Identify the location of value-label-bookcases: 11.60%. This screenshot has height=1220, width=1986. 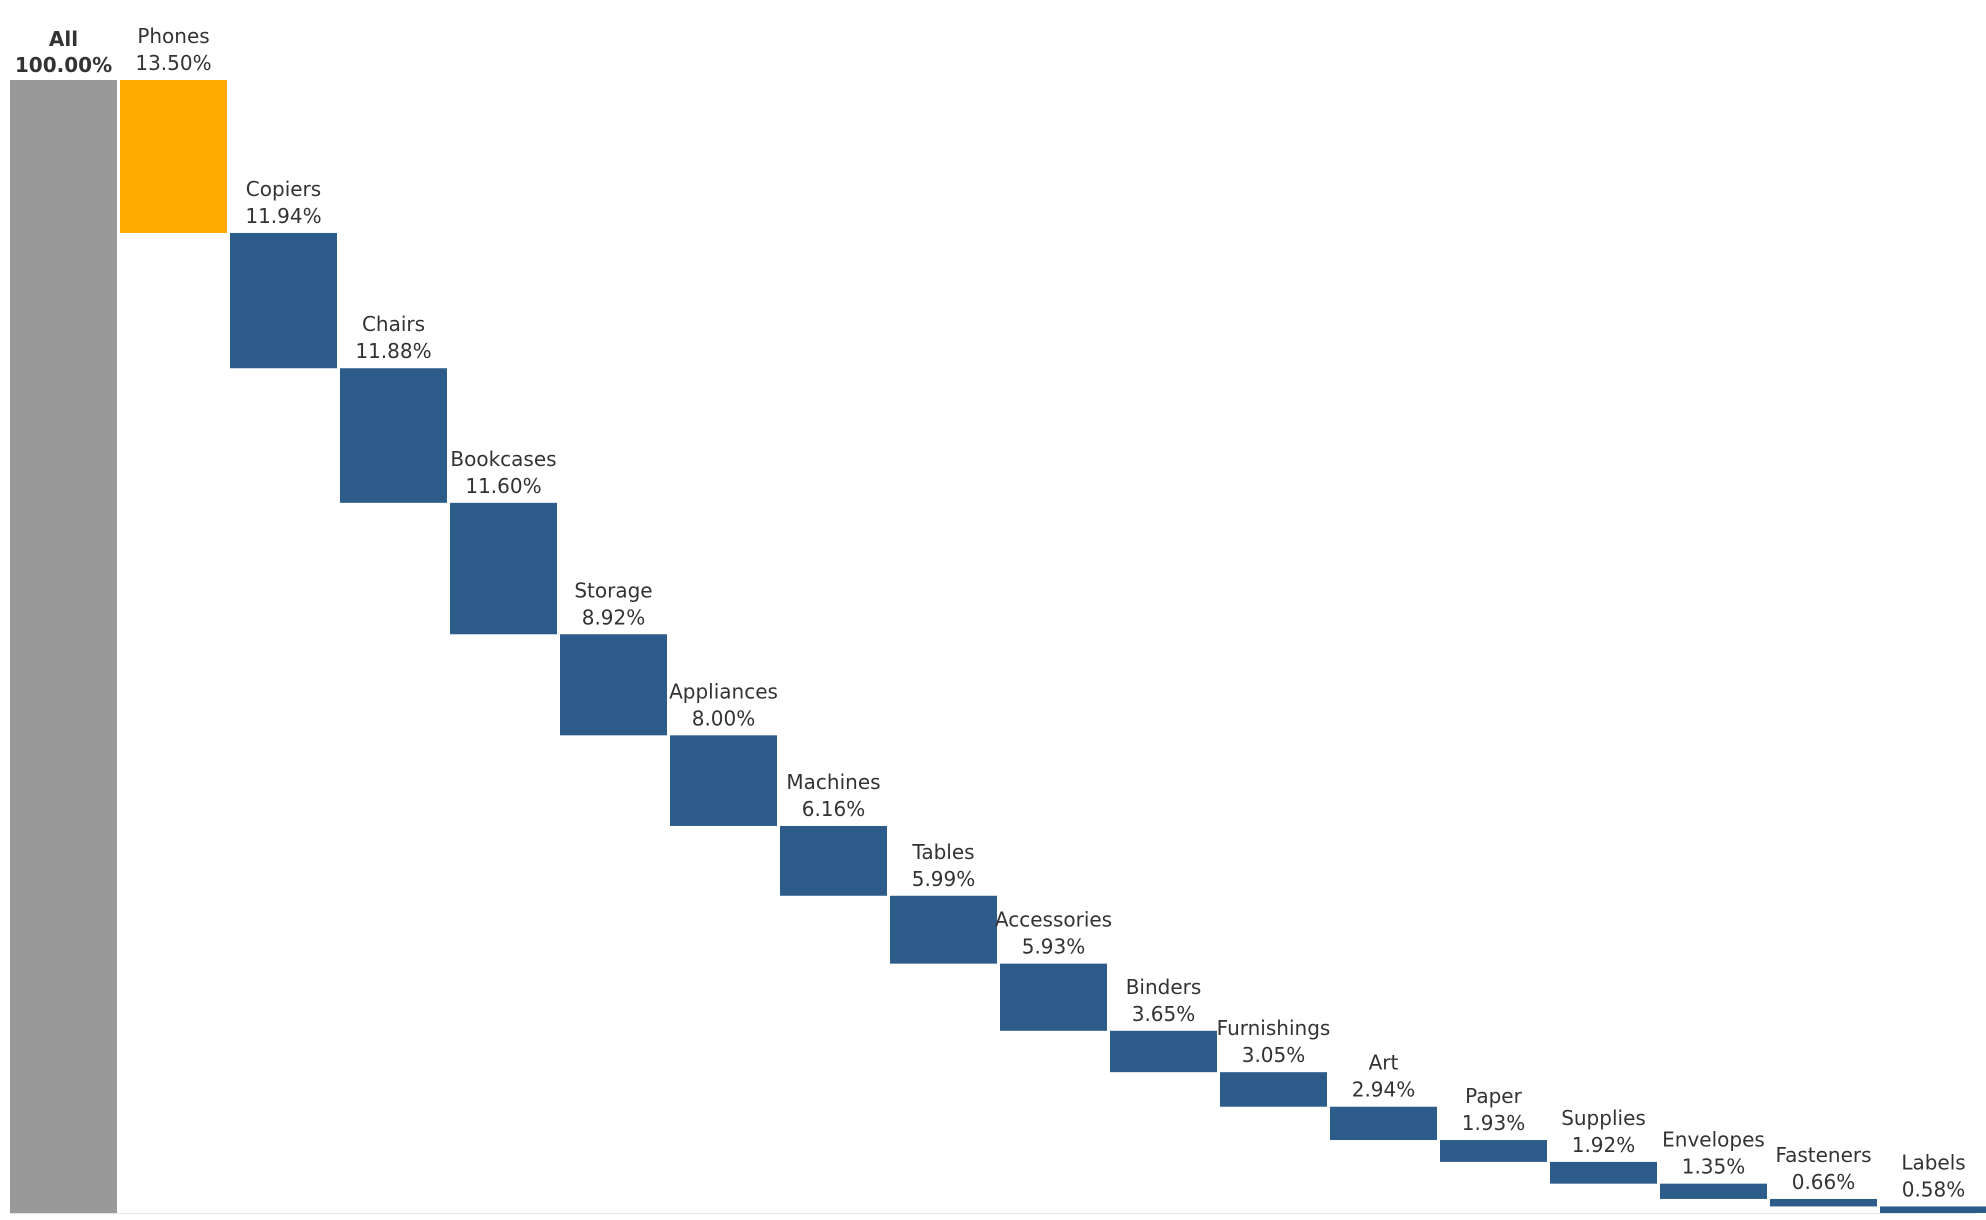
(503, 486).